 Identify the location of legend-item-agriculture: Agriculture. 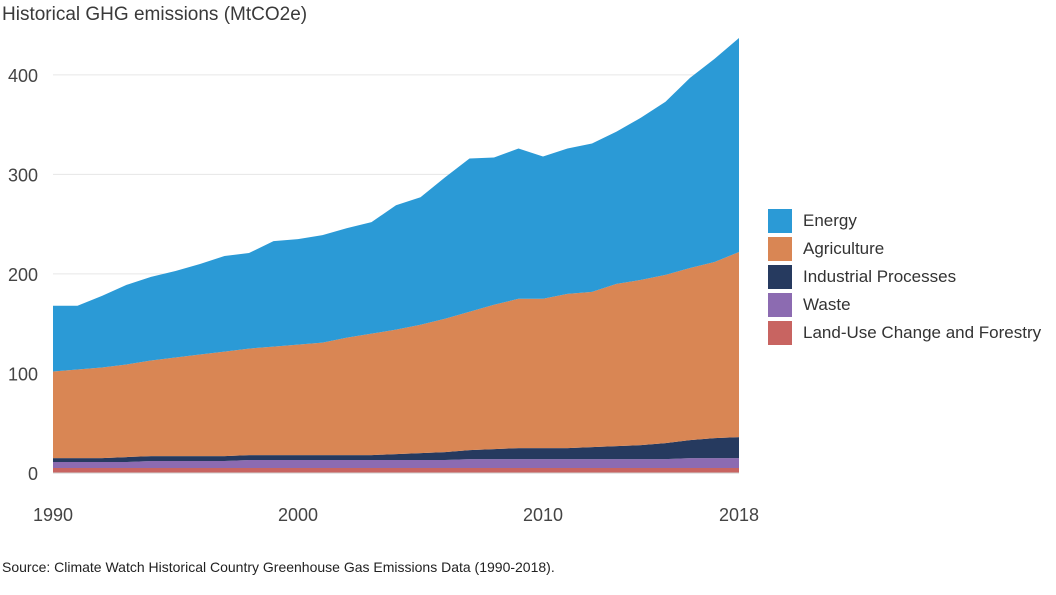
(904, 249).